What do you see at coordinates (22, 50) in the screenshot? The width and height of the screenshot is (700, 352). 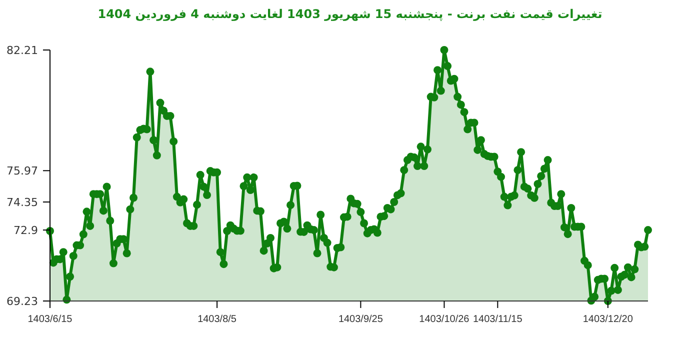 I see `y-tick-label: 82.21` at bounding box center [22, 50].